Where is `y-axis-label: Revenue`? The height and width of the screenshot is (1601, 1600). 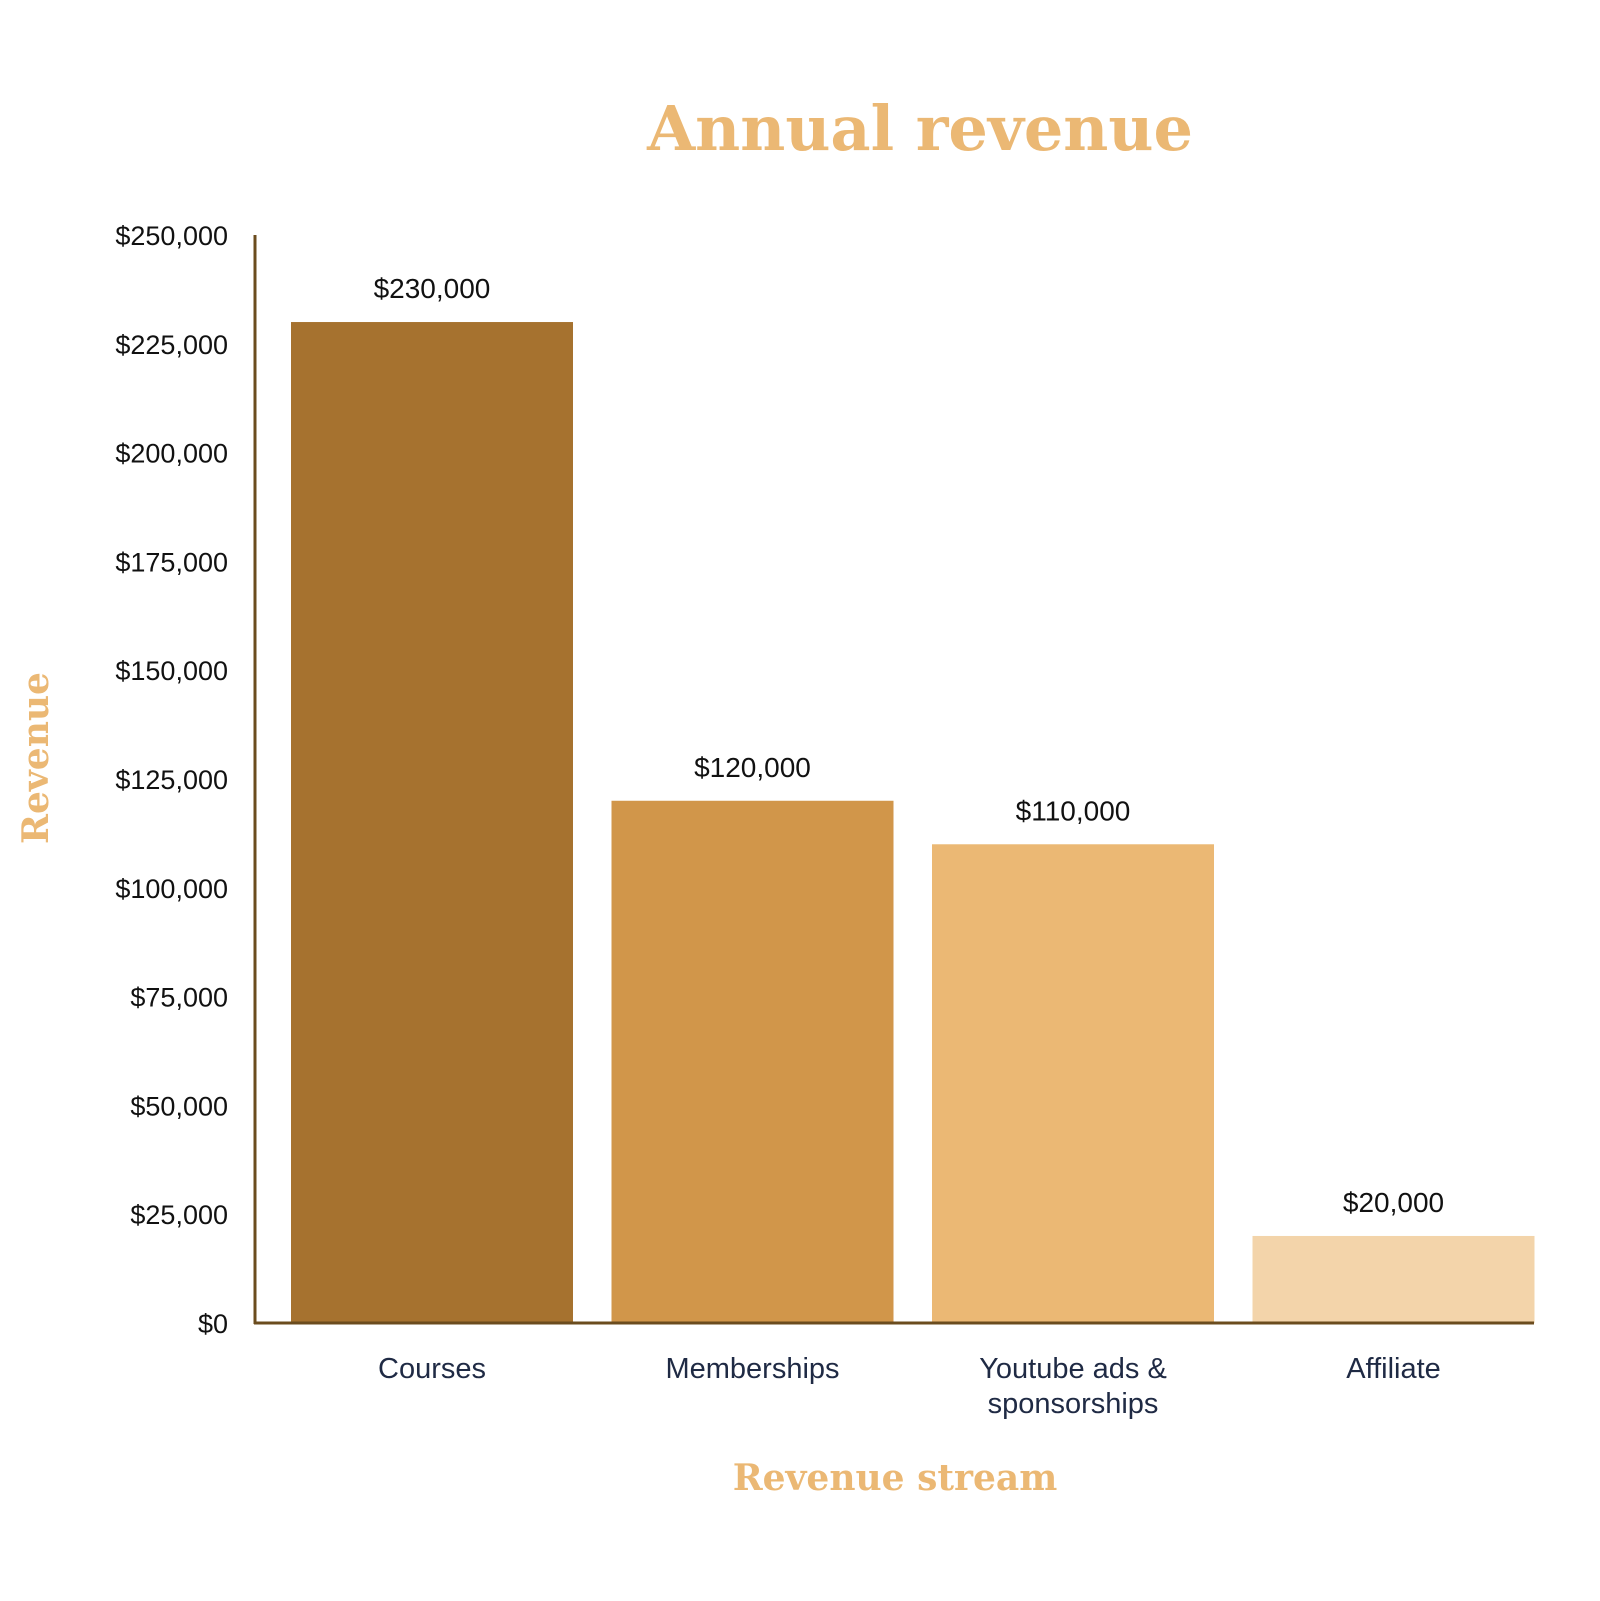 y-axis-label: Revenue is located at coordinates (36, 758).